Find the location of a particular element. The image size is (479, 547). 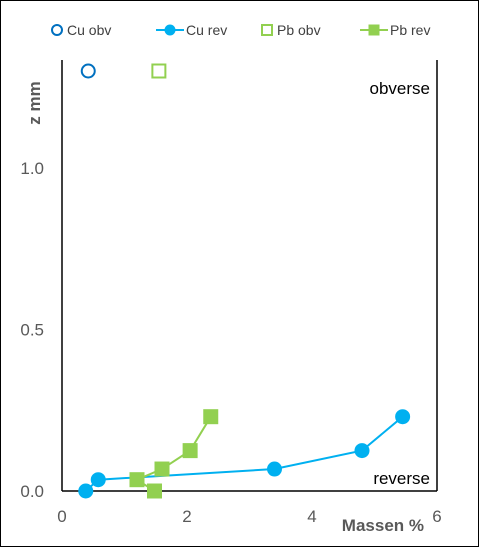

series-pb-obv is located at coordinates (159, 71).